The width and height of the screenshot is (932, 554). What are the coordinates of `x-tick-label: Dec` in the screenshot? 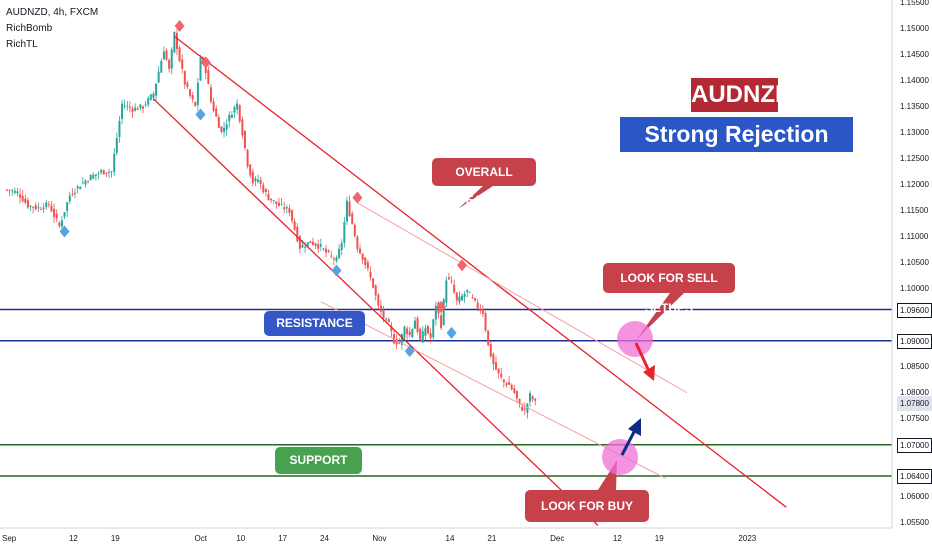 It's located at (557, 538).